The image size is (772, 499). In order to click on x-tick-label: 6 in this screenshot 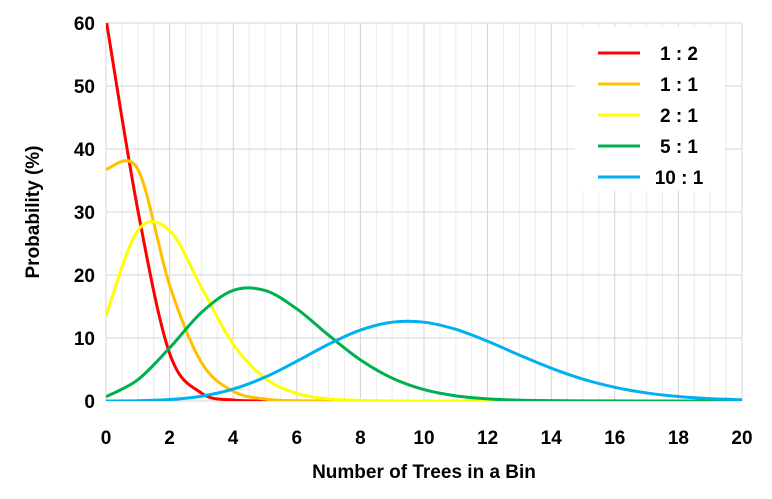, I will do `click(297, 438)`.